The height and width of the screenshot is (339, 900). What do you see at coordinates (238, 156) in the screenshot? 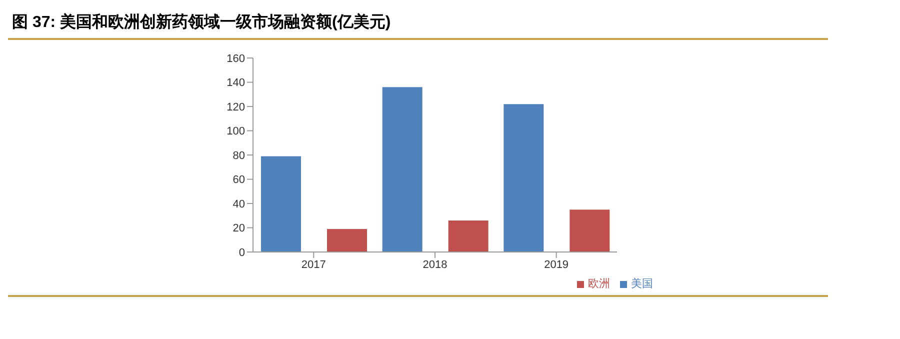
I see `y-tick-label: 80` at bounding box center [238, 156].